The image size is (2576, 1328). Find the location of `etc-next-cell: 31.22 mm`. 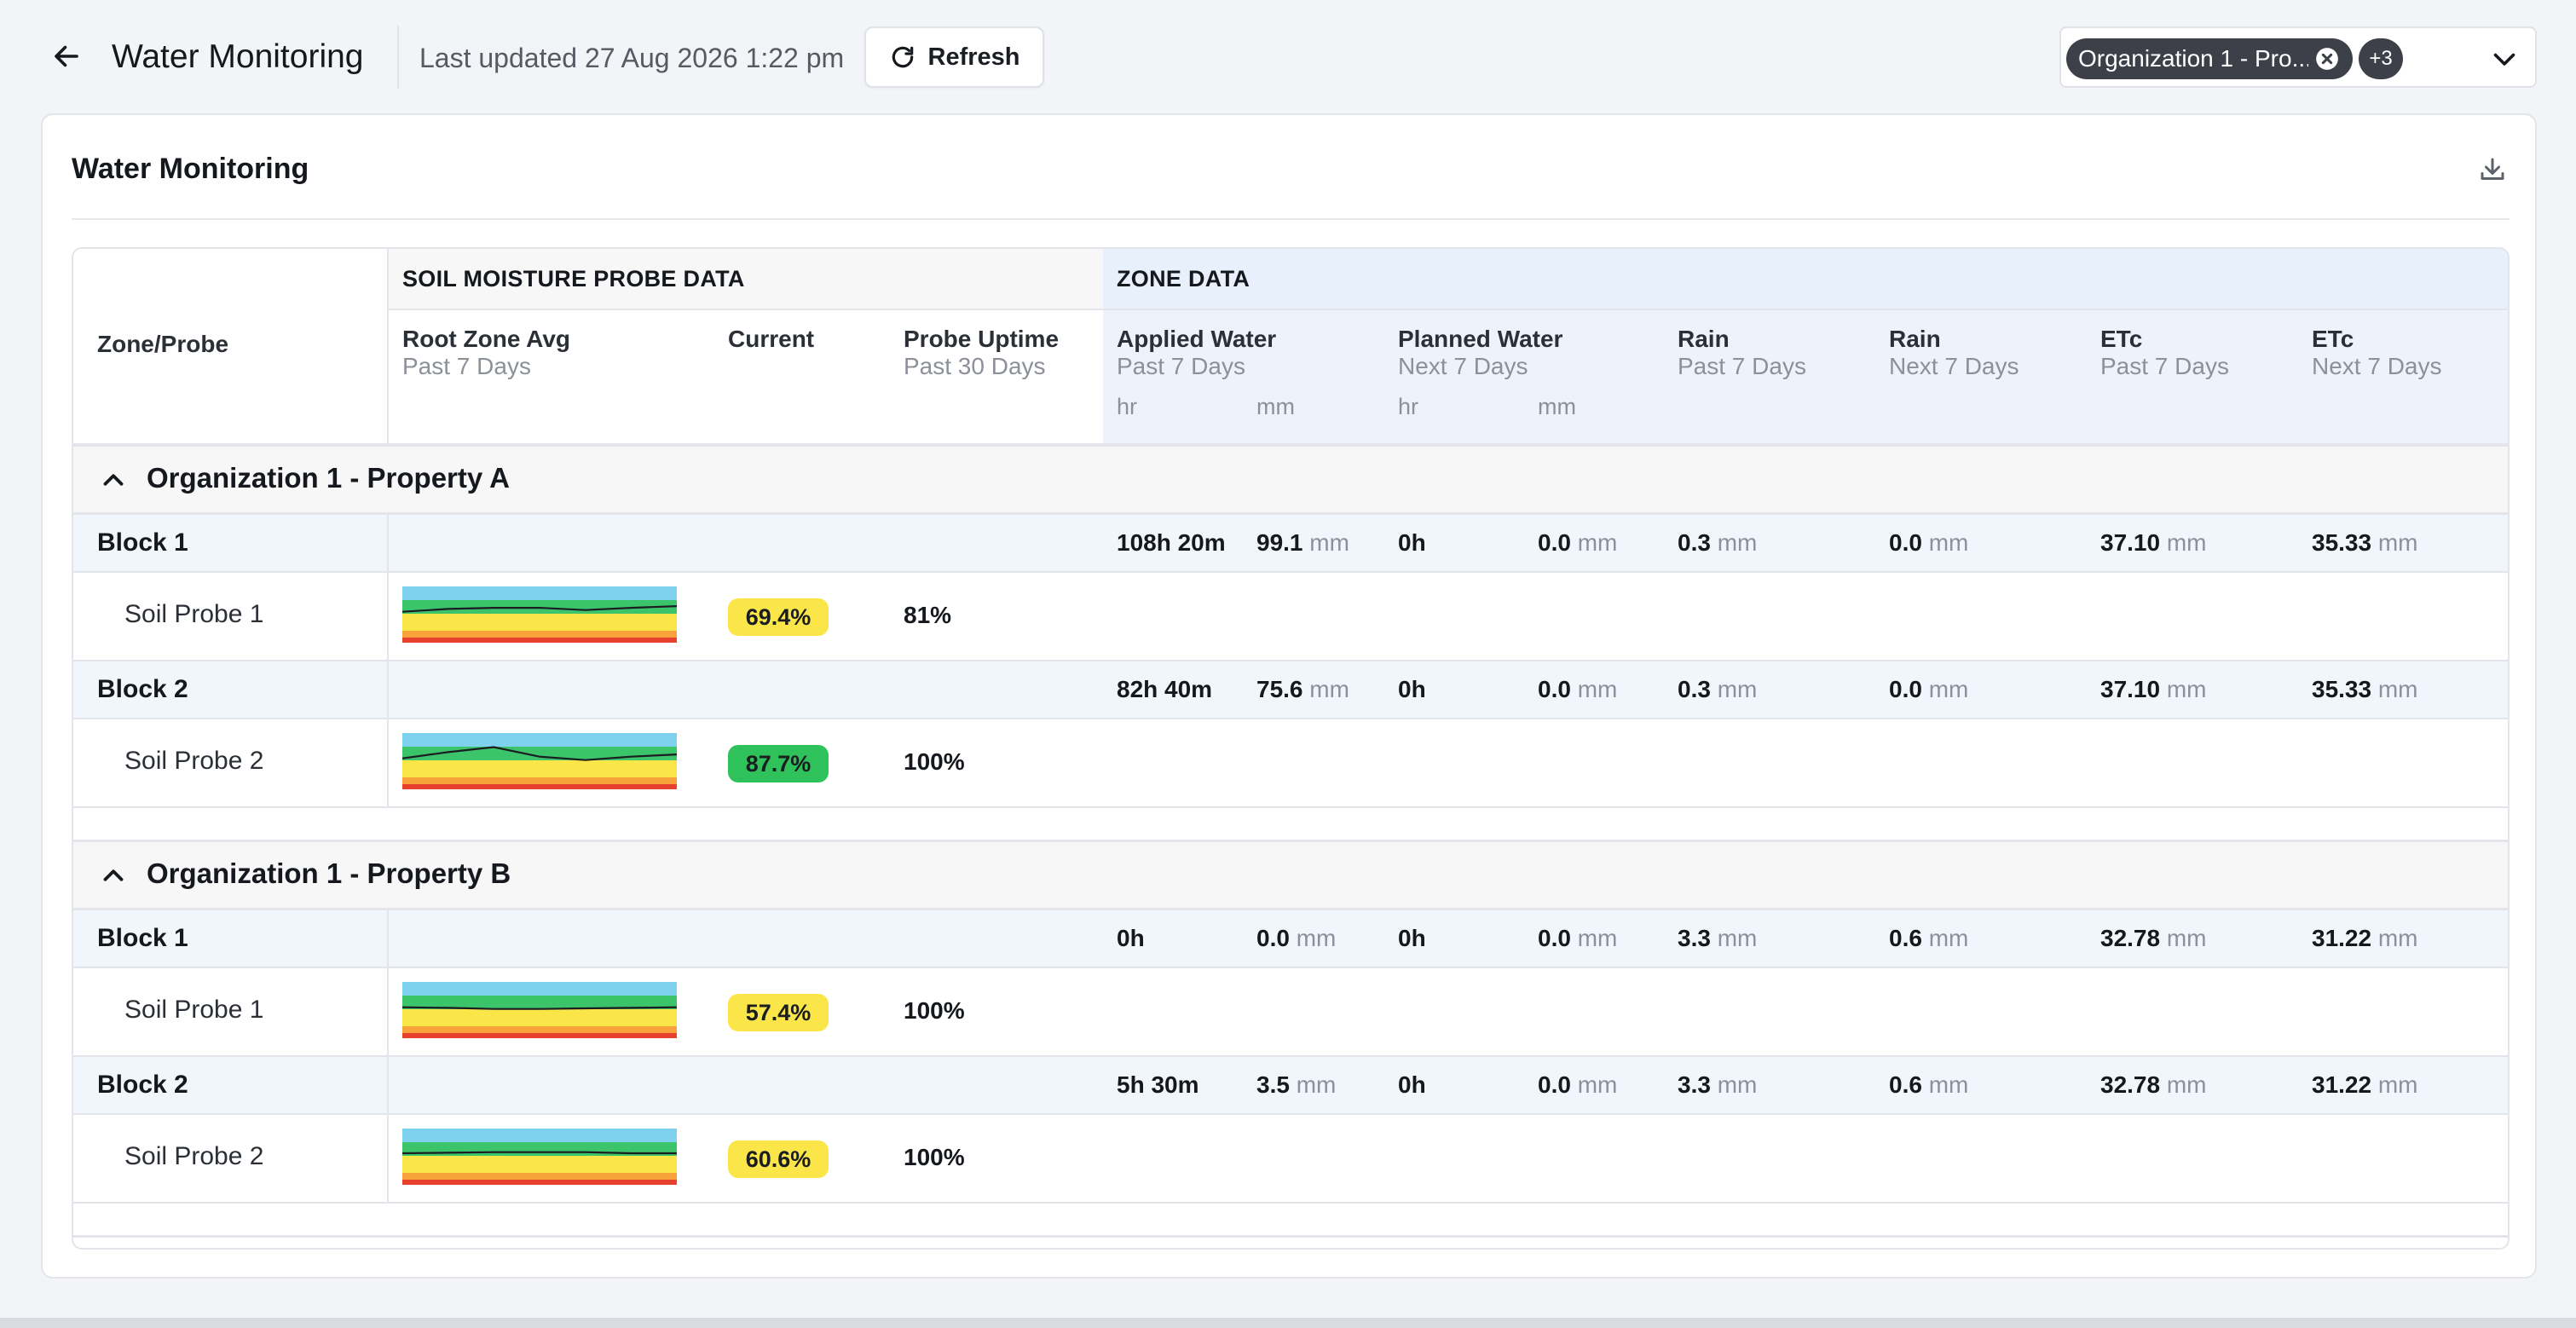

etc-next-cell: 31.22 mm is located at coordinates (2365, 938).